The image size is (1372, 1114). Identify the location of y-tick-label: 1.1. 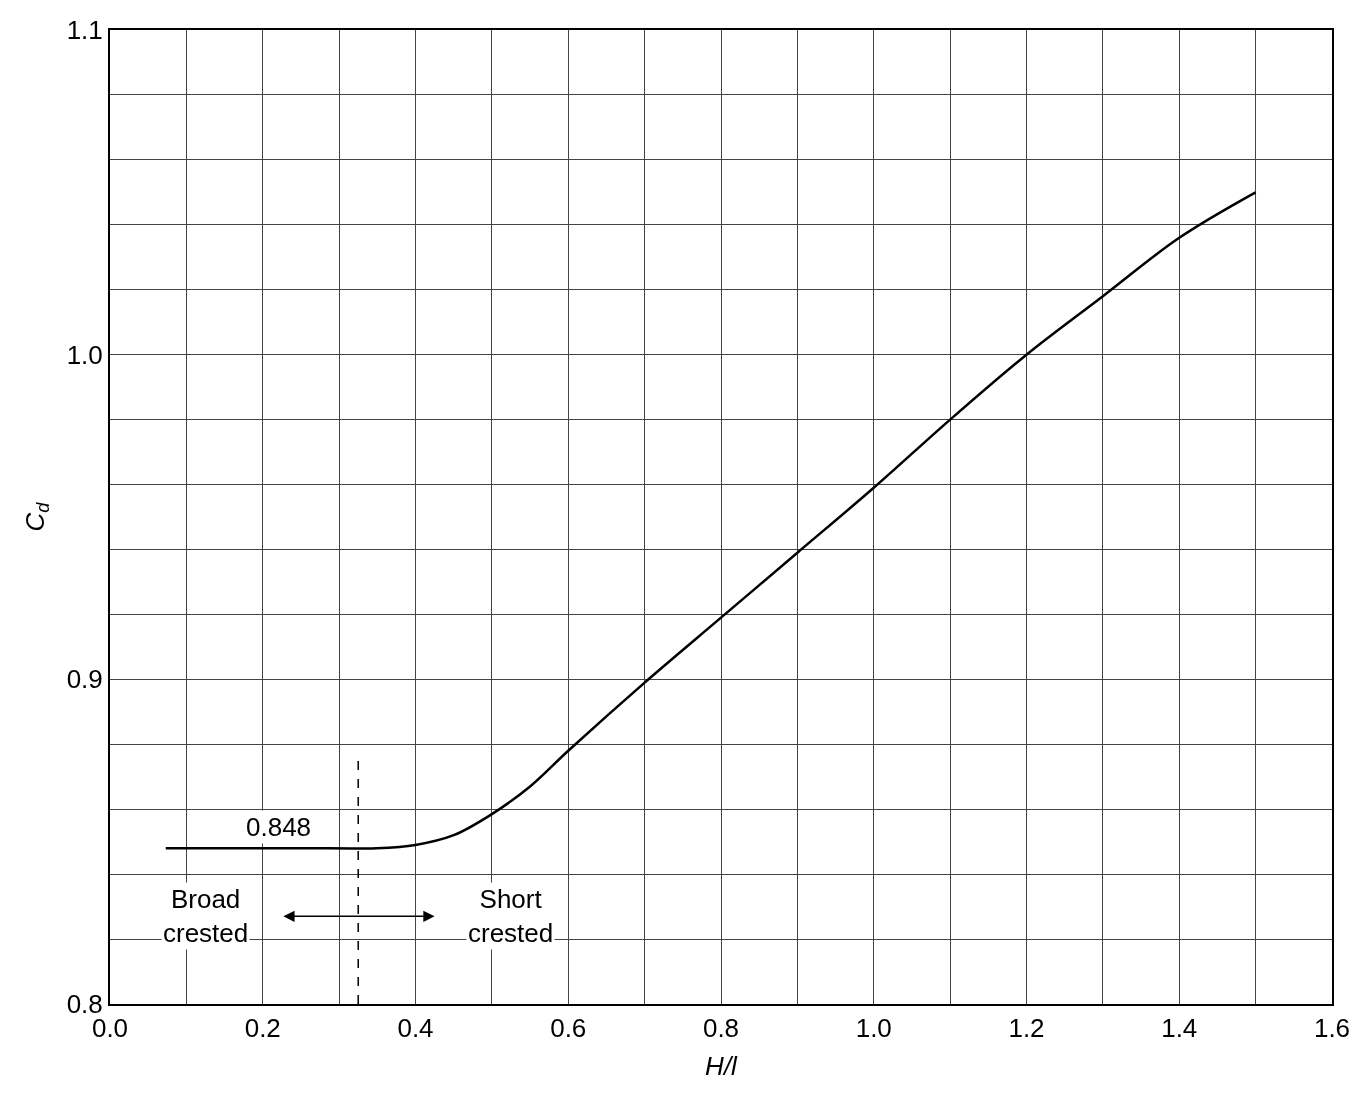
(84, 30).